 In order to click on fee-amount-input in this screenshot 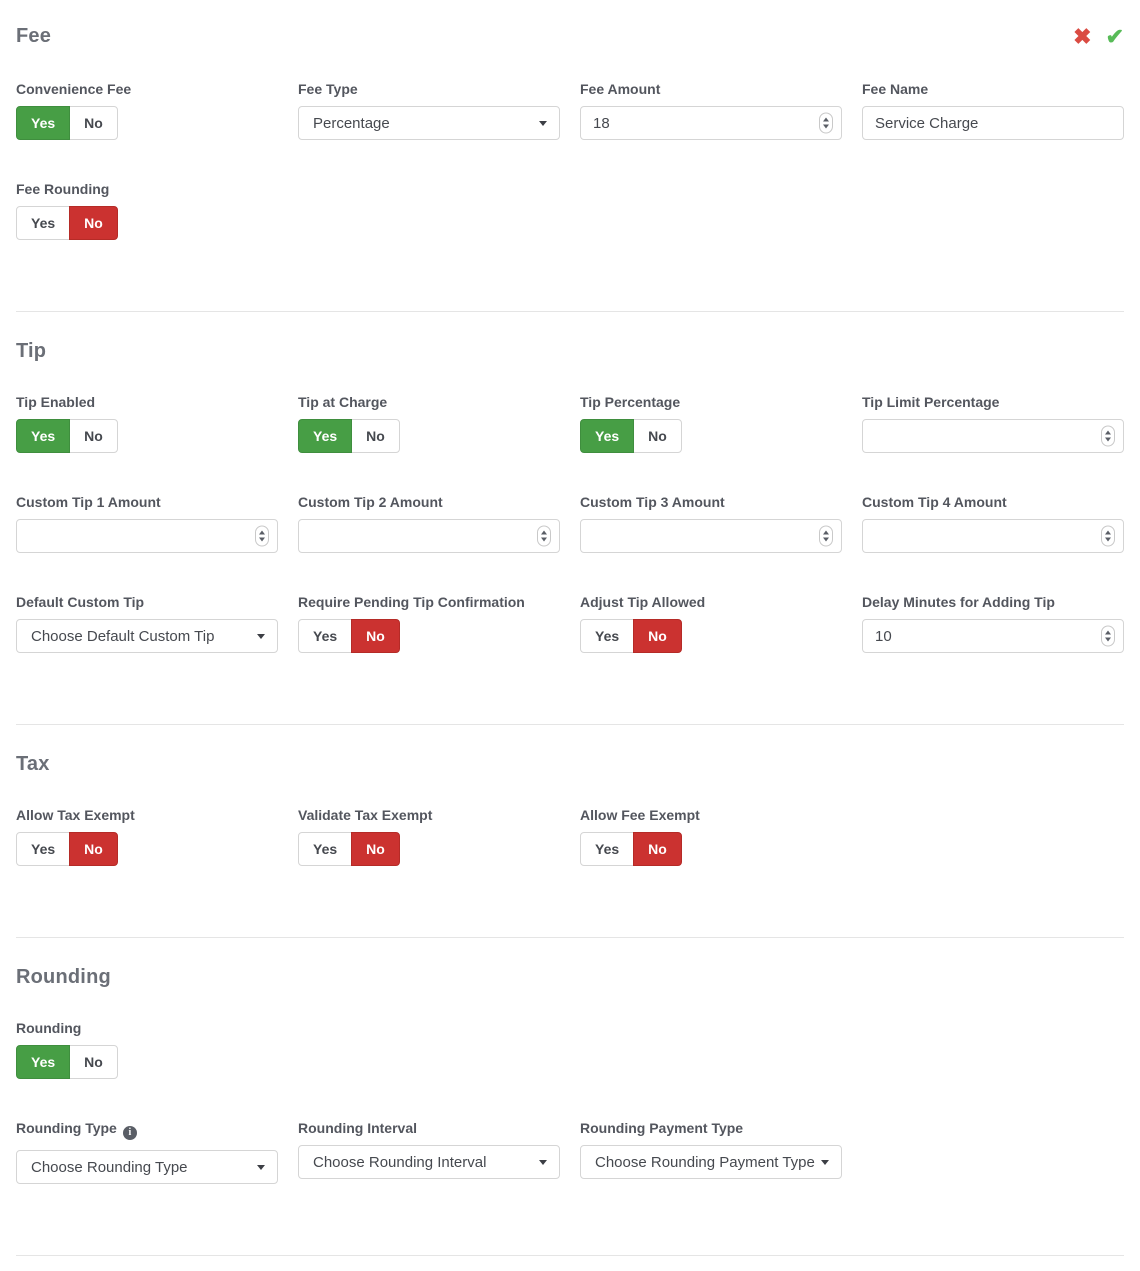, I will do `click(711, 123)`.